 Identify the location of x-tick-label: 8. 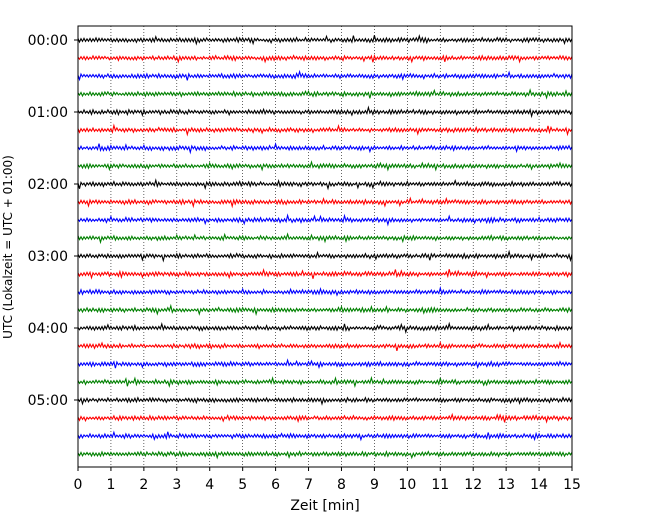
(341, 485).